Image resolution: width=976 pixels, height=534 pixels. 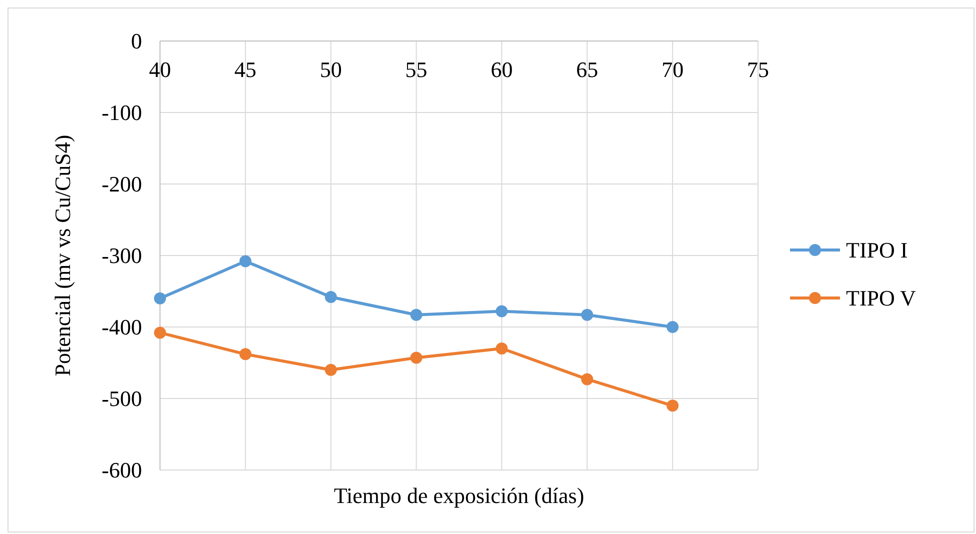 I want to click on x-tick-label: 45, so click(x=245, y=69).